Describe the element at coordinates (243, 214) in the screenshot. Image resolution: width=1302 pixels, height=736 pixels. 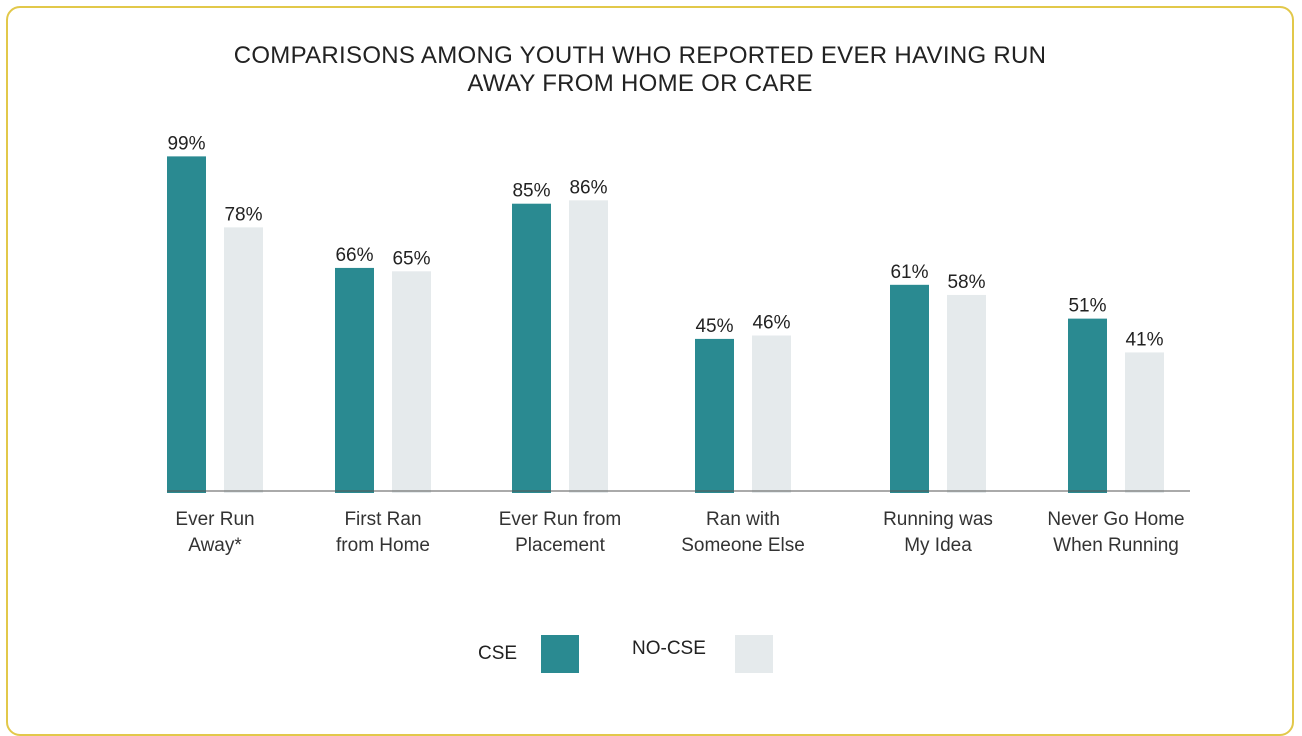
I see `data-label-no-cse-0: 78%` at that location.